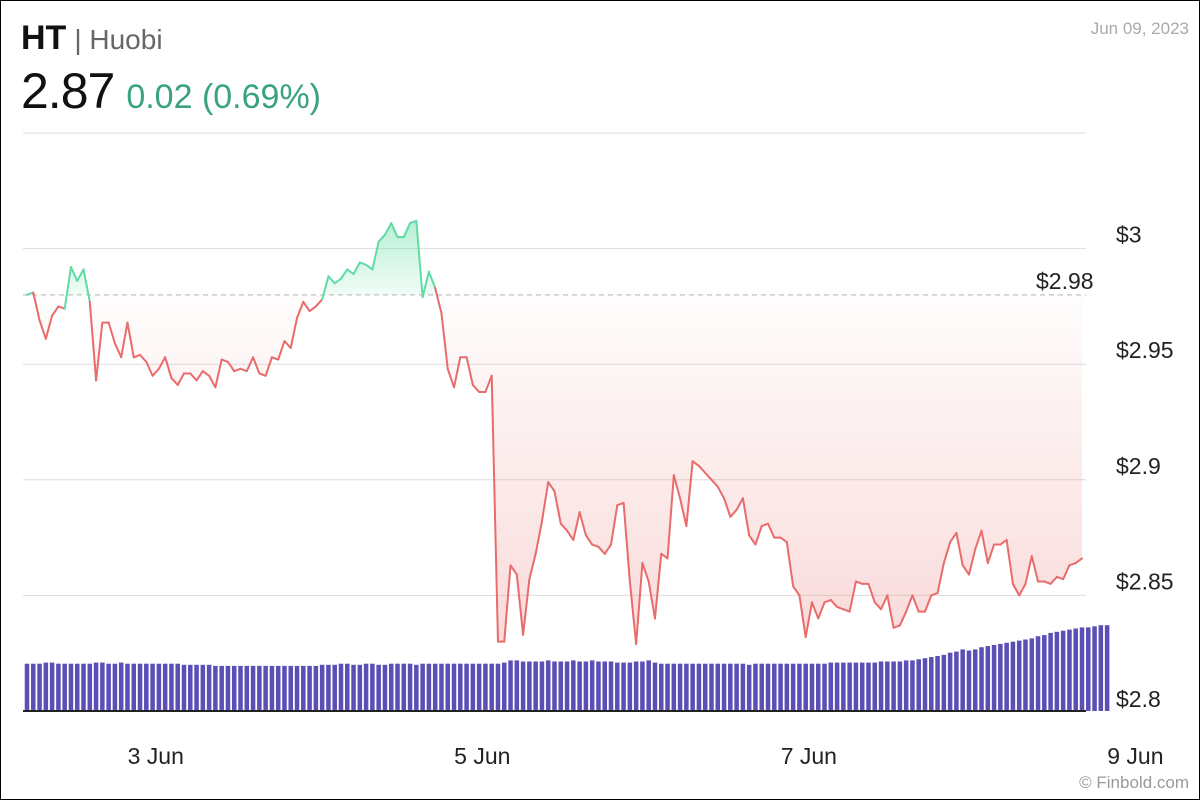 The image size is (1200, 800). What do you see at coordinates (1134, 782) in the screenshot?
I see `copyright-notice: © Finbold.com` at bounding box center [1134, 782].